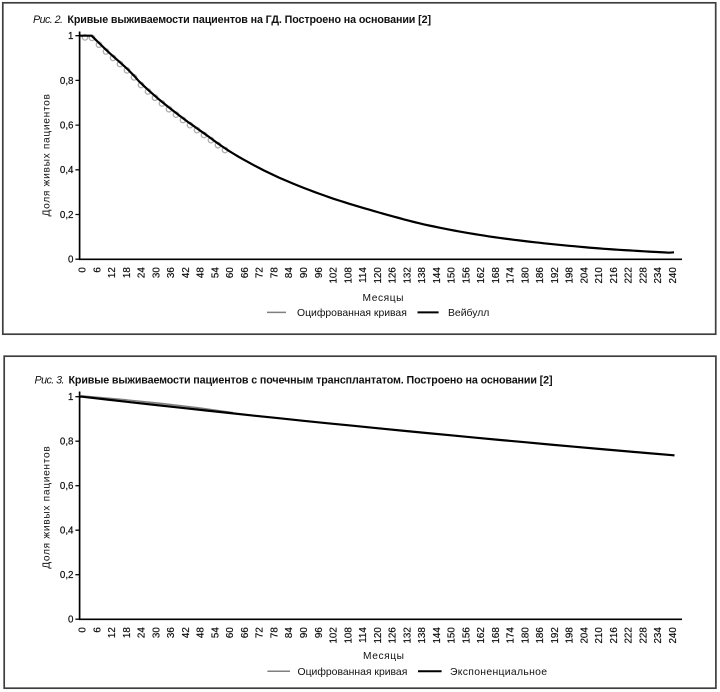  I want to click on svg-text: Рис. 2., so click(48, 20).